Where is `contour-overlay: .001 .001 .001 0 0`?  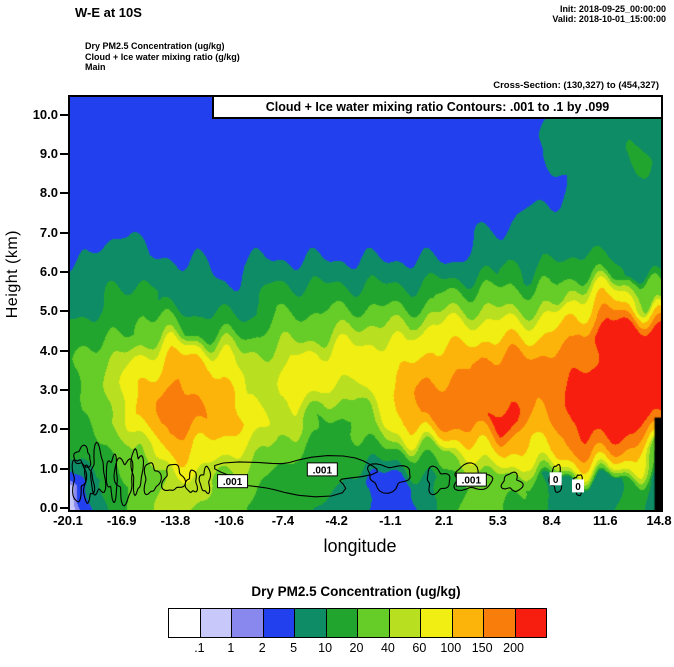 contour-overlay: .001 .001 .001 0 0 is located at coordinates (328, 474).